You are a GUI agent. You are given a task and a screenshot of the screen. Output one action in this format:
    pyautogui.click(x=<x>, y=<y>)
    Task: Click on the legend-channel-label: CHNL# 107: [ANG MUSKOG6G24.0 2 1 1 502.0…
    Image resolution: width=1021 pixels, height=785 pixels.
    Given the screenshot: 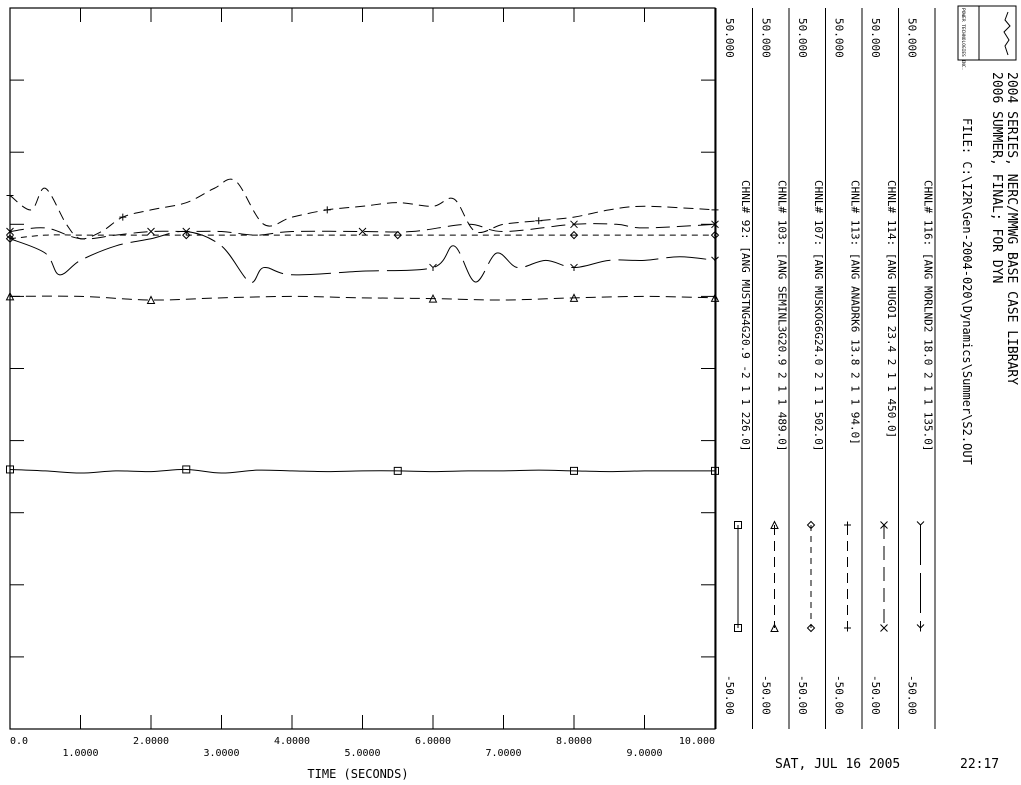 What is the action you would take?
    pyautogui.click(x=818, y=316)
    